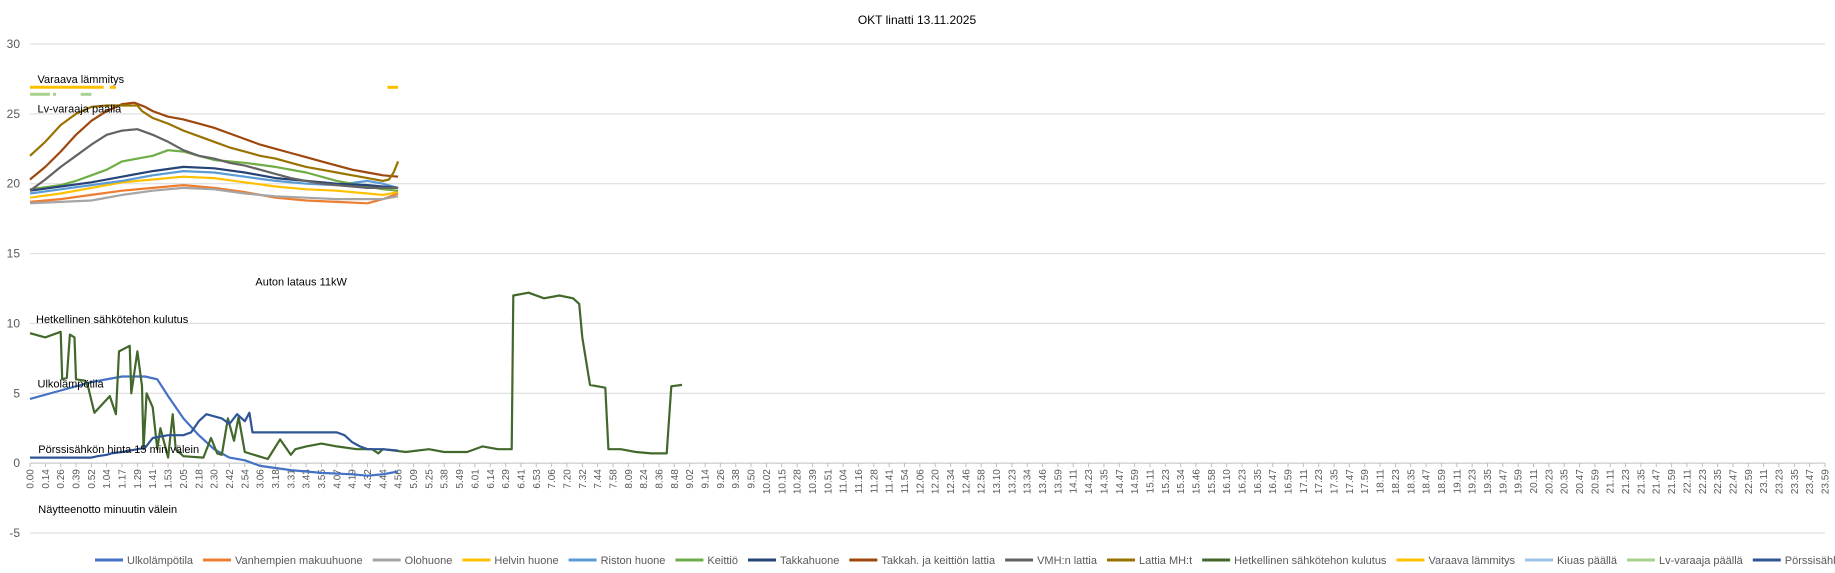  I want to click on x-tick-label: 7.32, so click(583, 479).